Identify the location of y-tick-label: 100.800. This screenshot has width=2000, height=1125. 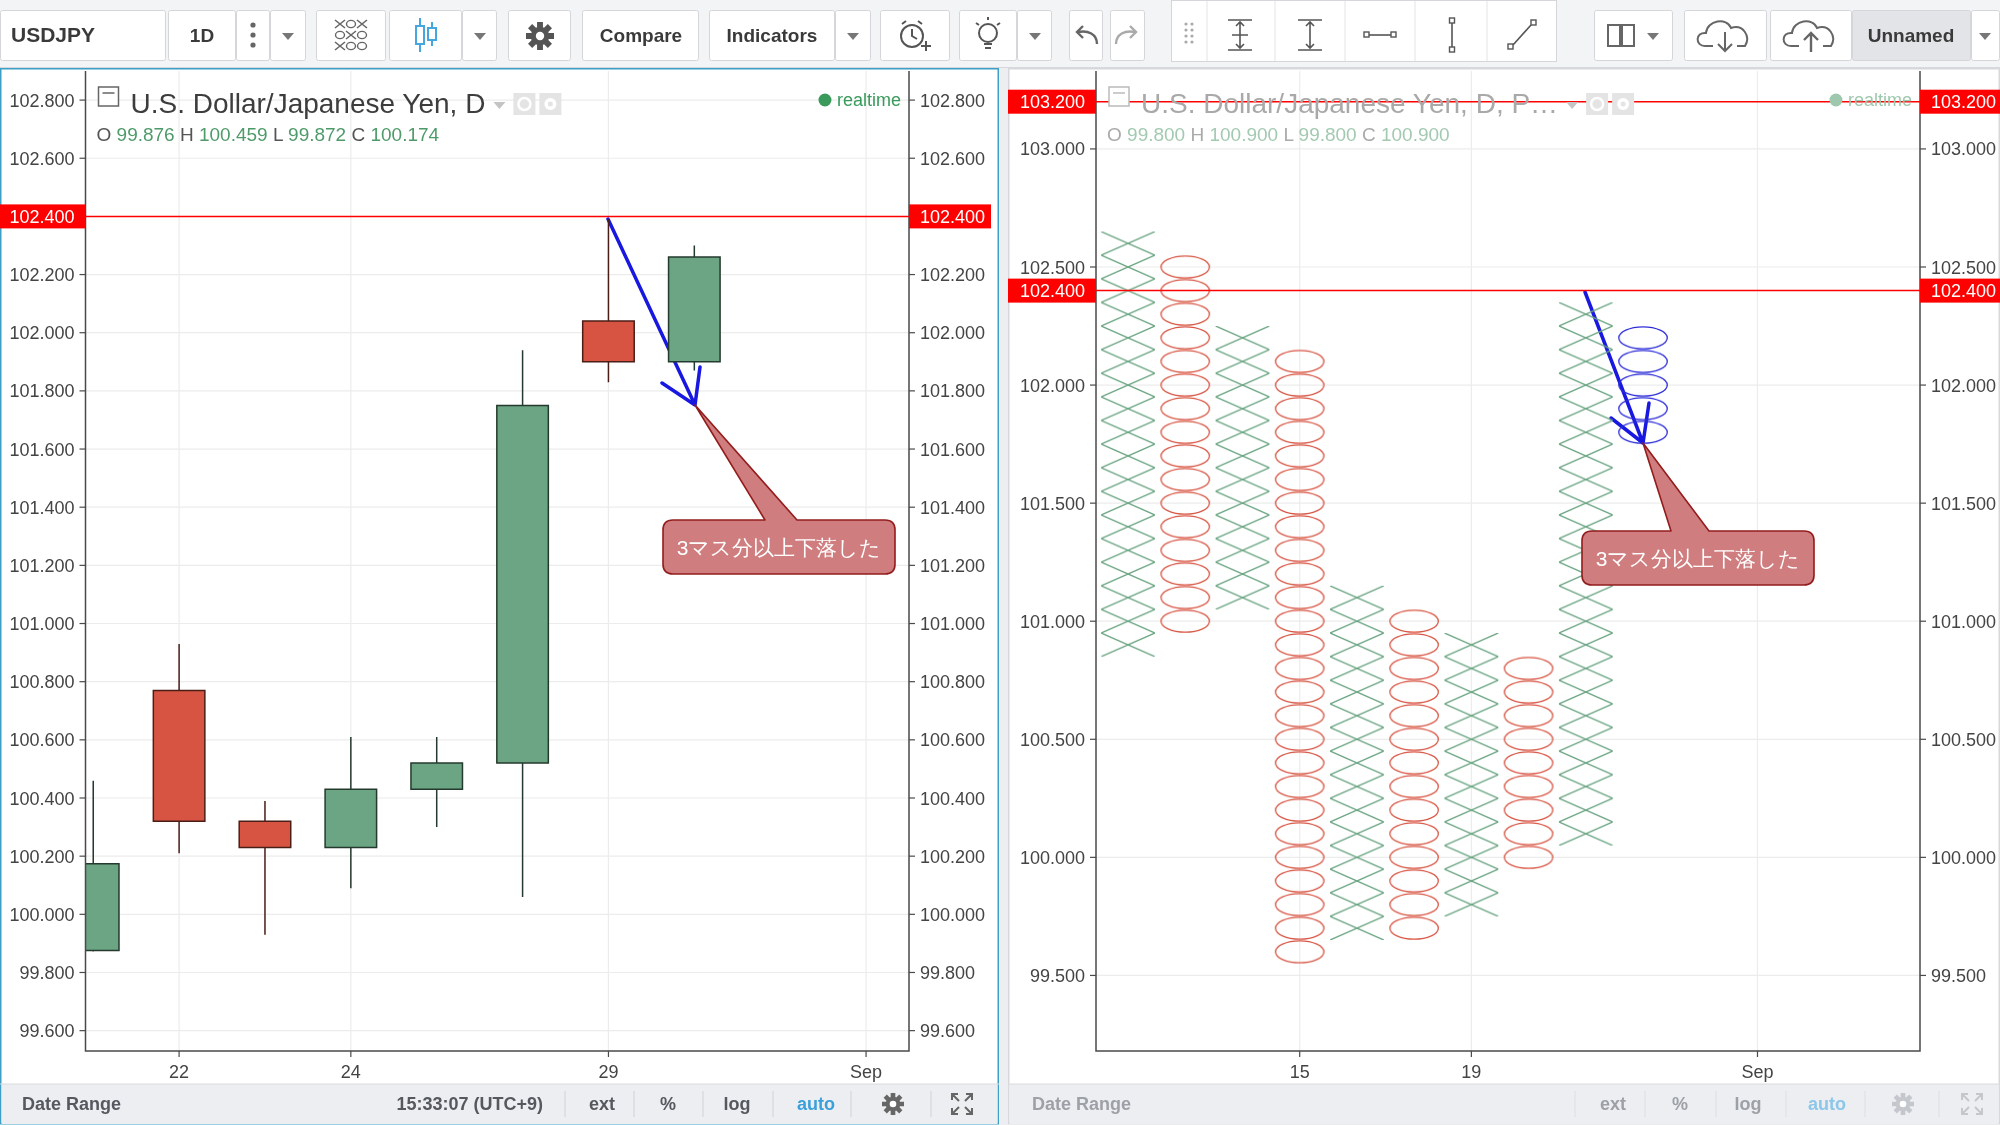
(42, 682).